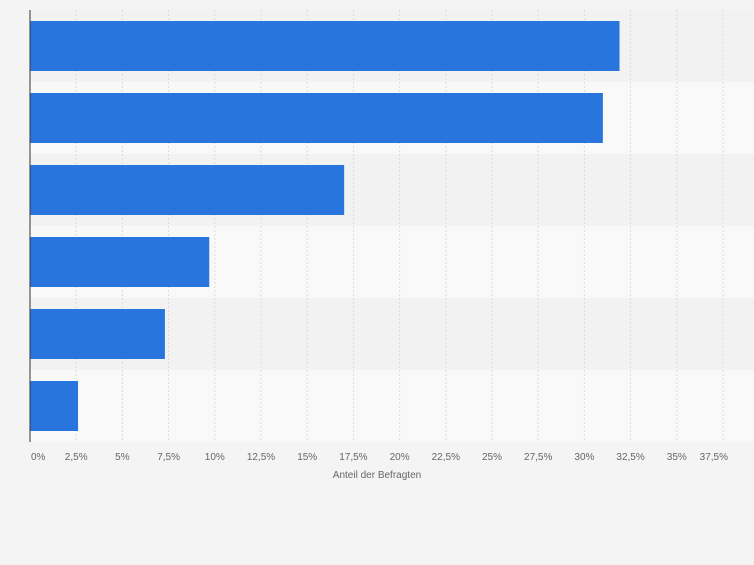 This screenshot has width=754, height=565. What do you see at coordinates (584, 457) in the screenshot?
I see `x-tick-label: 30%` at bounding box center [584, 457].